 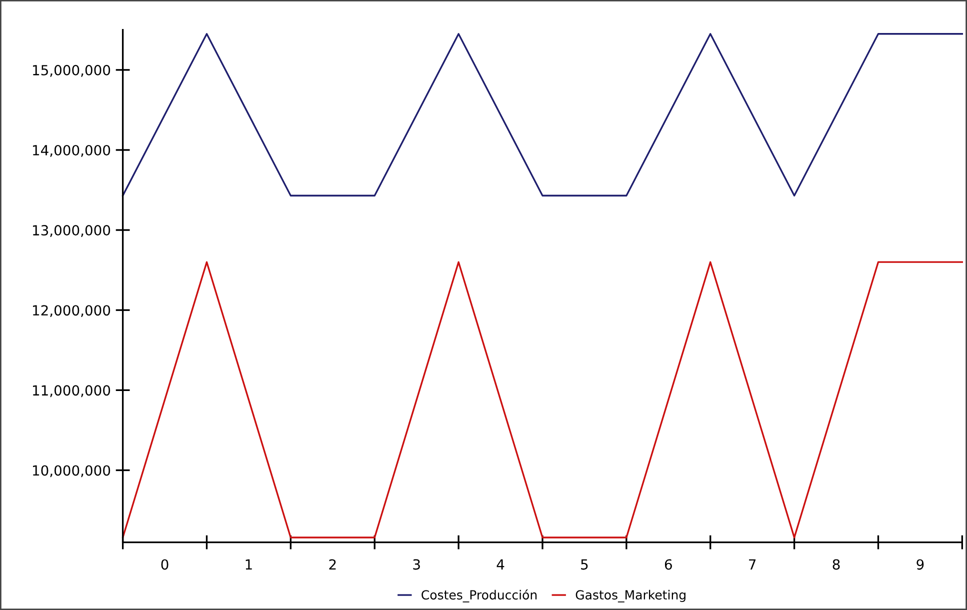 What do you see at coordinates (71, 471) in the screenshot?
I see `y-tick-label: 10,000,000` at bounding box center [71, 471].